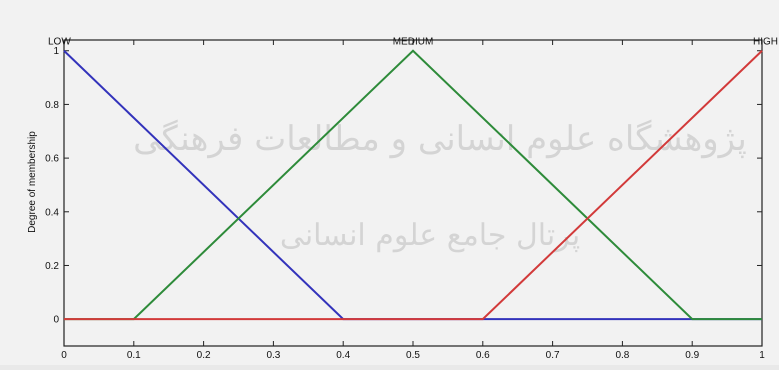 The image size is (779, 370). What do you see at coordinates (134, 355) in the screenshot?
I see `x-tick-label: 0.1` at bounding box center [134, 355].